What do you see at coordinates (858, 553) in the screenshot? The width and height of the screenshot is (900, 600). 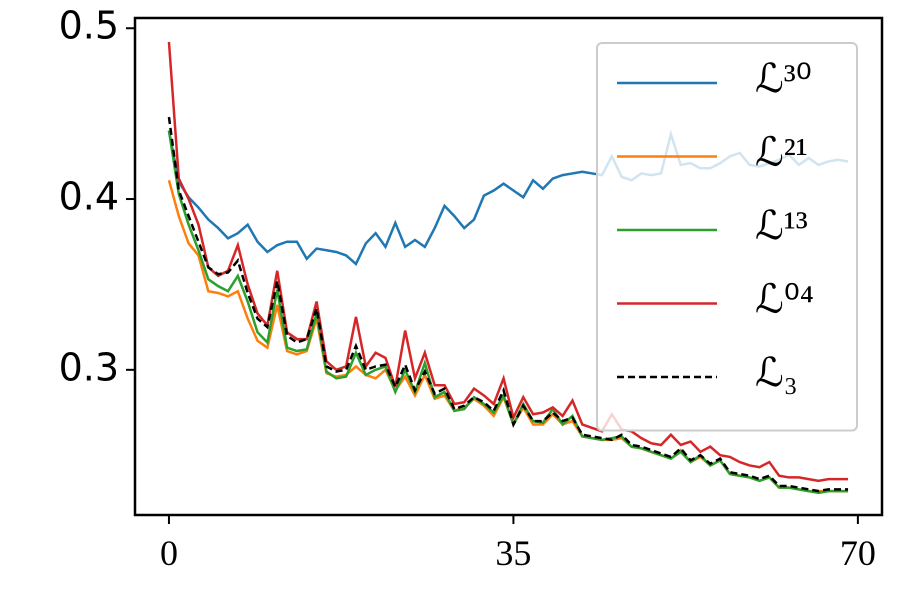 I see `x-tick-label: 70` at bounding box center [858, 553].